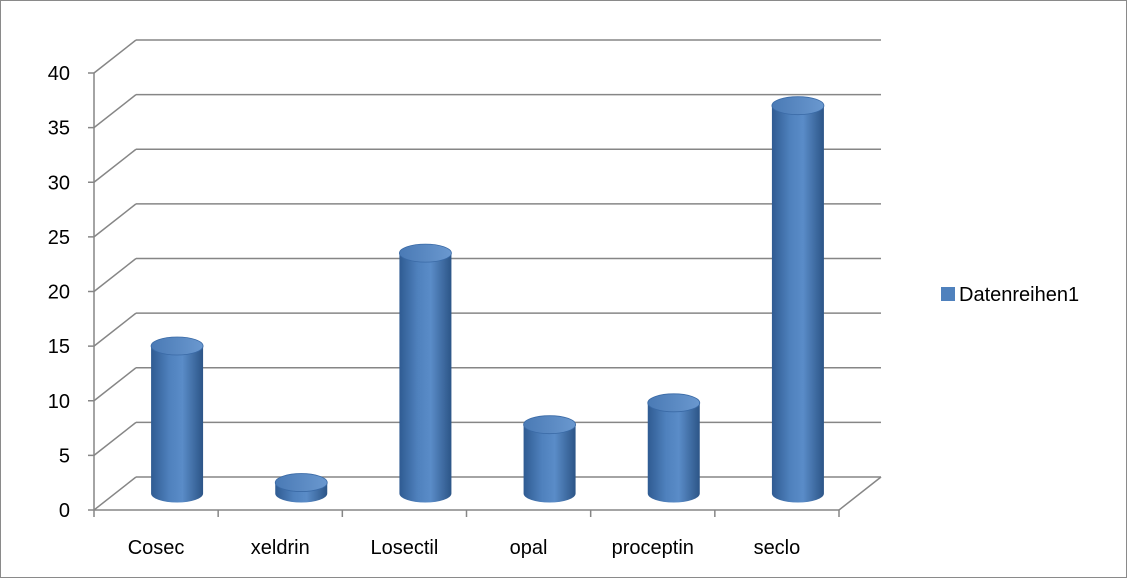 The height and width of the screenshot is (579, 1127). I want to click on bar-seclo, so click(798, 299).